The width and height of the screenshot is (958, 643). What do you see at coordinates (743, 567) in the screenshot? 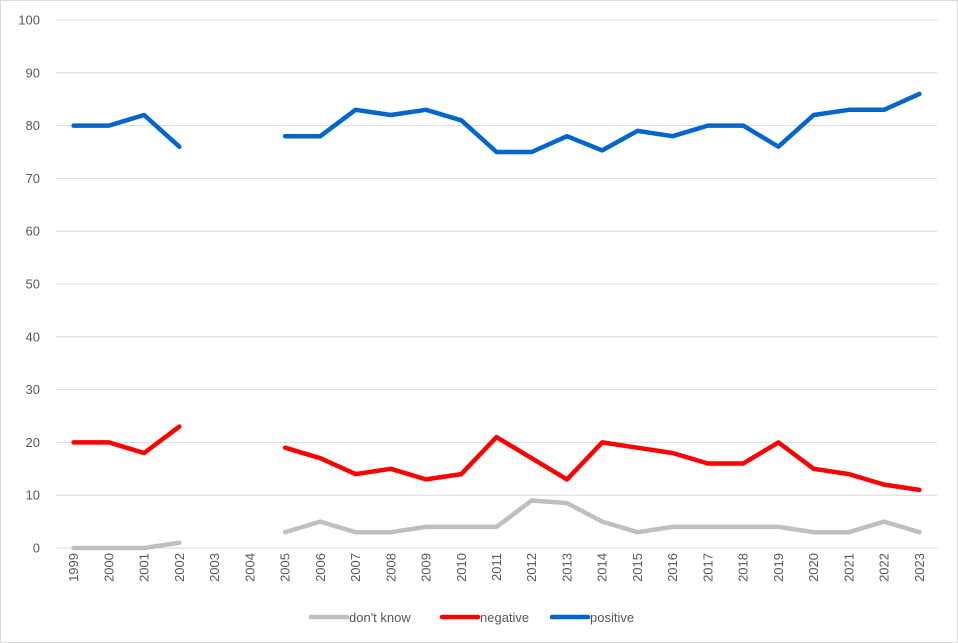
I see `x-tick-label: 2018` at bounding box center [743, 567].